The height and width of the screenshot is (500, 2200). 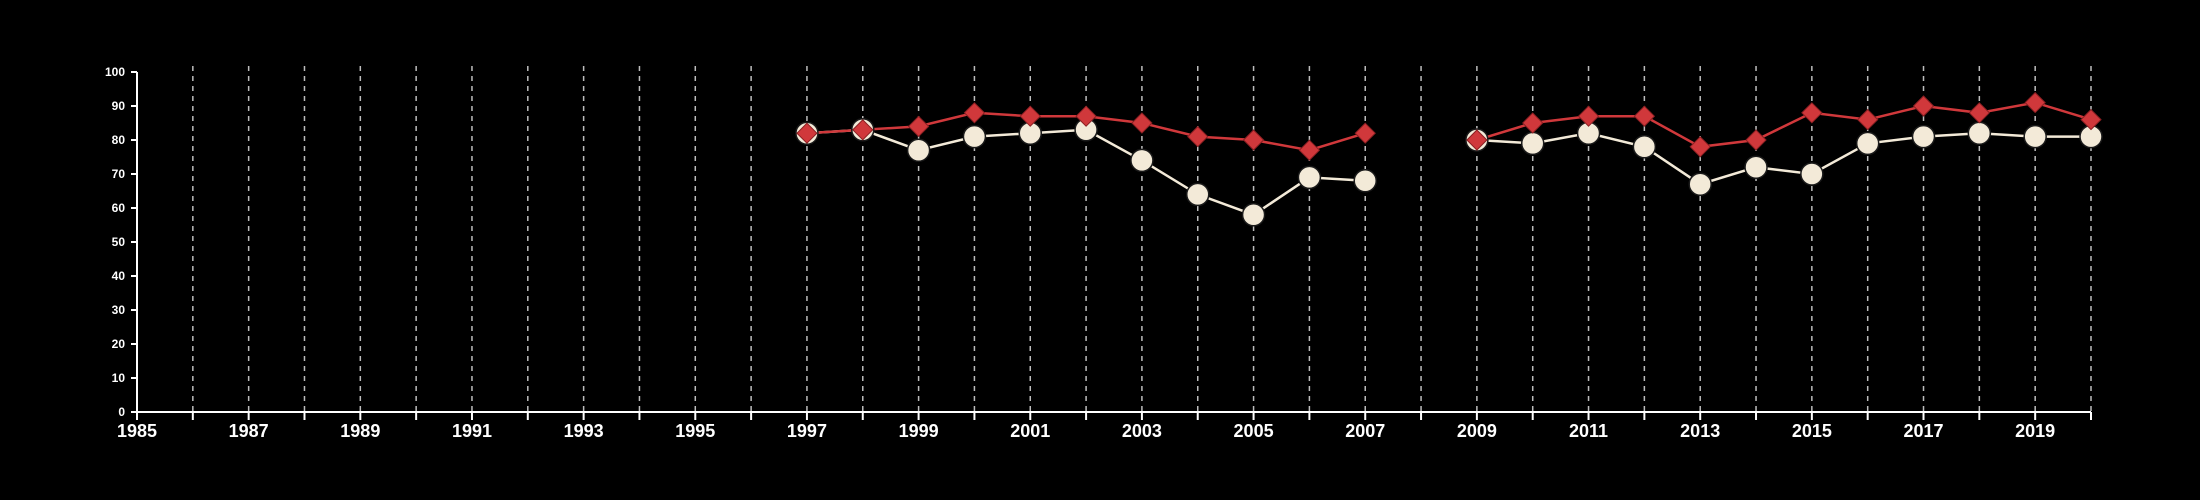 What do you see at coordinates (974, 113) in the screenshot?
I see `diamond-point-2000` at bounding box center [974, 113].